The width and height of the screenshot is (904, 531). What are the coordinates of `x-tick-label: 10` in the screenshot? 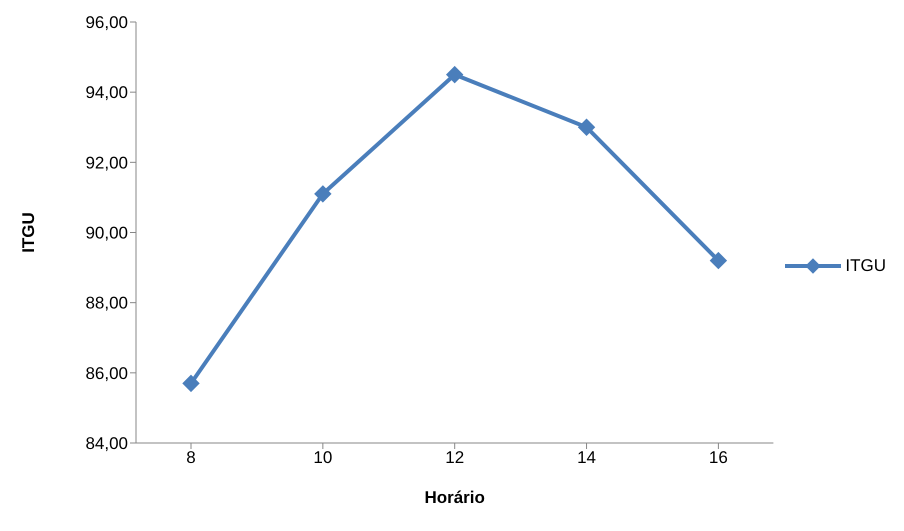 It's located at (322, 458).